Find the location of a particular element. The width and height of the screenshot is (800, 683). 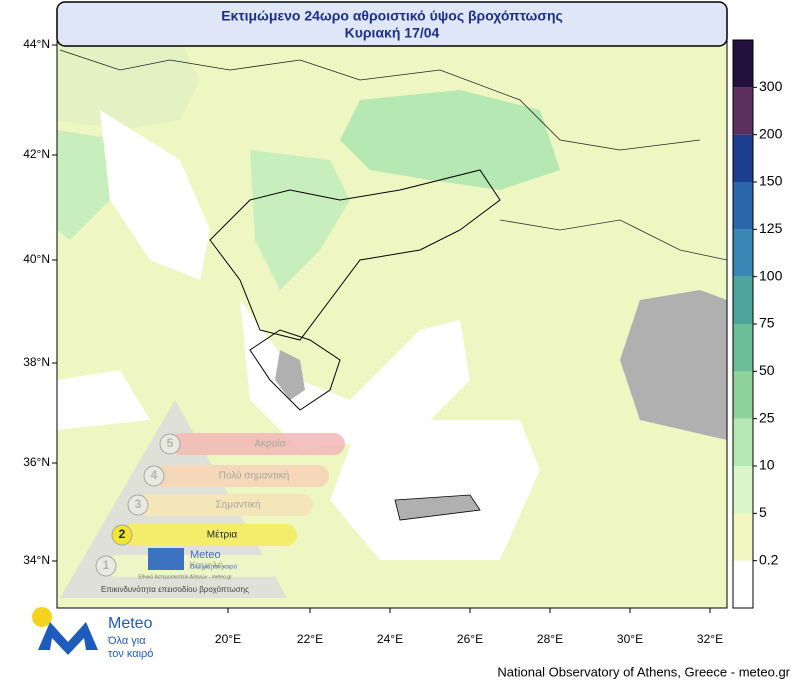

colorbar-label: 150 is located at coordinates (771, 181).